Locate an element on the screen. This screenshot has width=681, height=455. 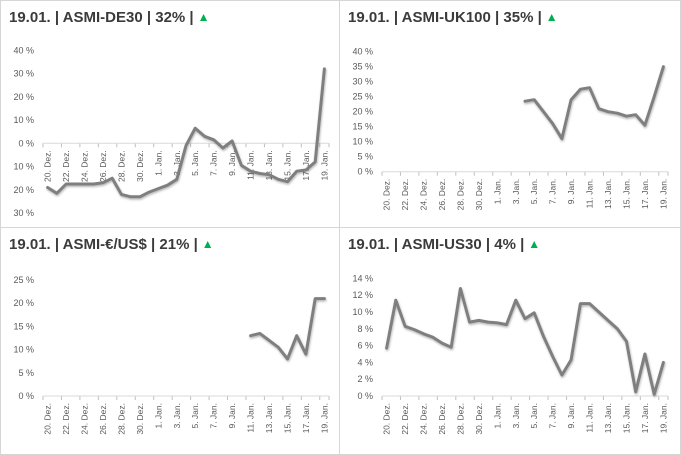
chart-title: 19.01. | ASMI-UK100 | 35% | ▲ is located at coordinates (510, 16).